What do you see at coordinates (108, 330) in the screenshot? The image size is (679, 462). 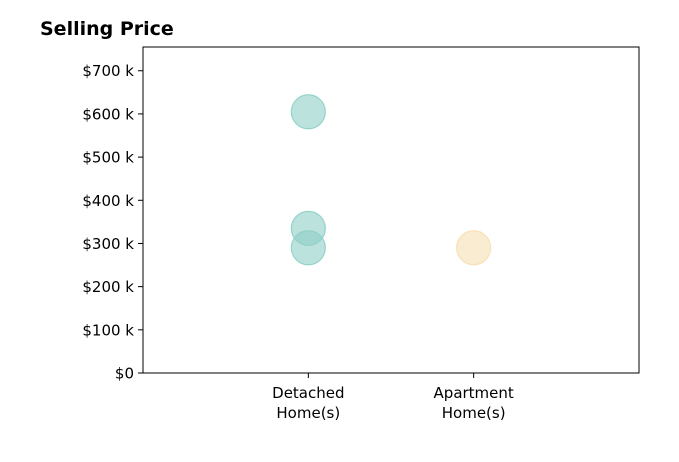 I see `y-tick-label: $100 k` at bounding box center [108, 330].